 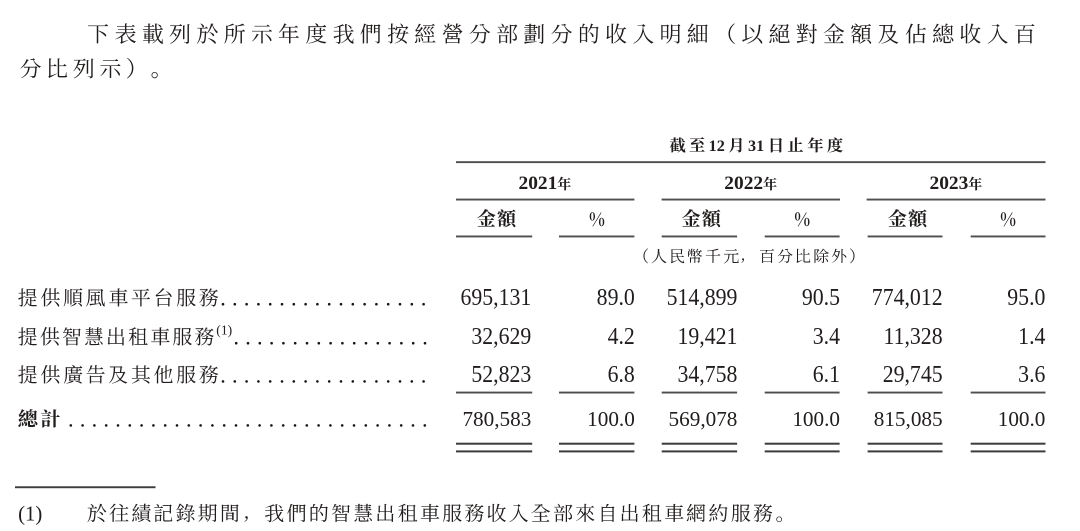 What do you see at coordinates (564, 33) in the screenshot?
I see `svg-text:下表載列於所示年度我們按經營分部劃分的收入明細（以絕對金額及: 下表載列於所示年度我們按經營分部劃分的收入明細（以絕對金額及佔總收入百` at bounding box center [564, 33].